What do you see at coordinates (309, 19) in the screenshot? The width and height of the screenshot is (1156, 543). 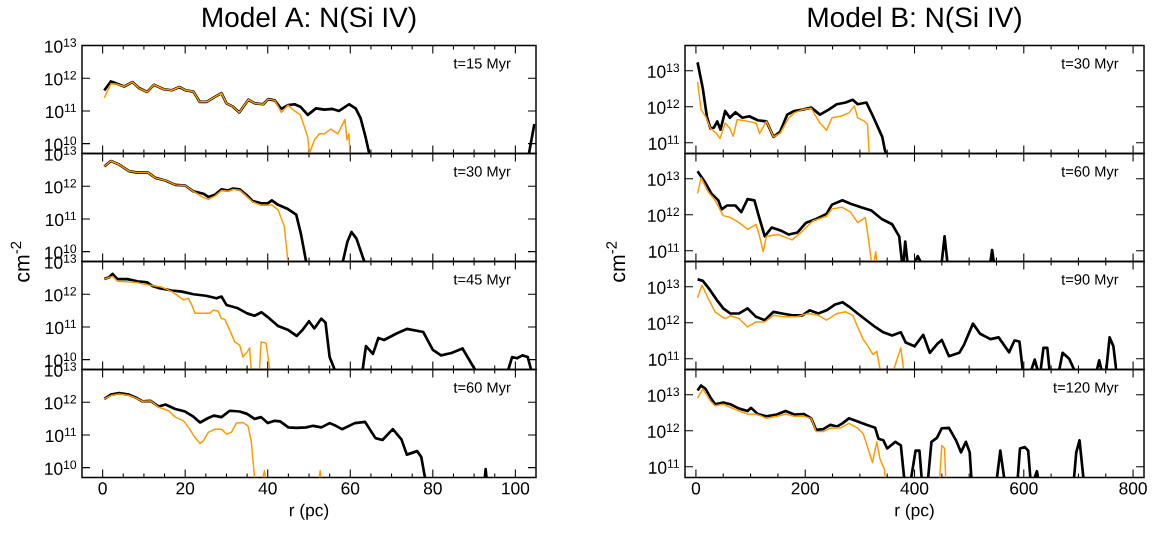 I see `chart-title: Model A: N(Si IV)` at bounding box center [309, 19].